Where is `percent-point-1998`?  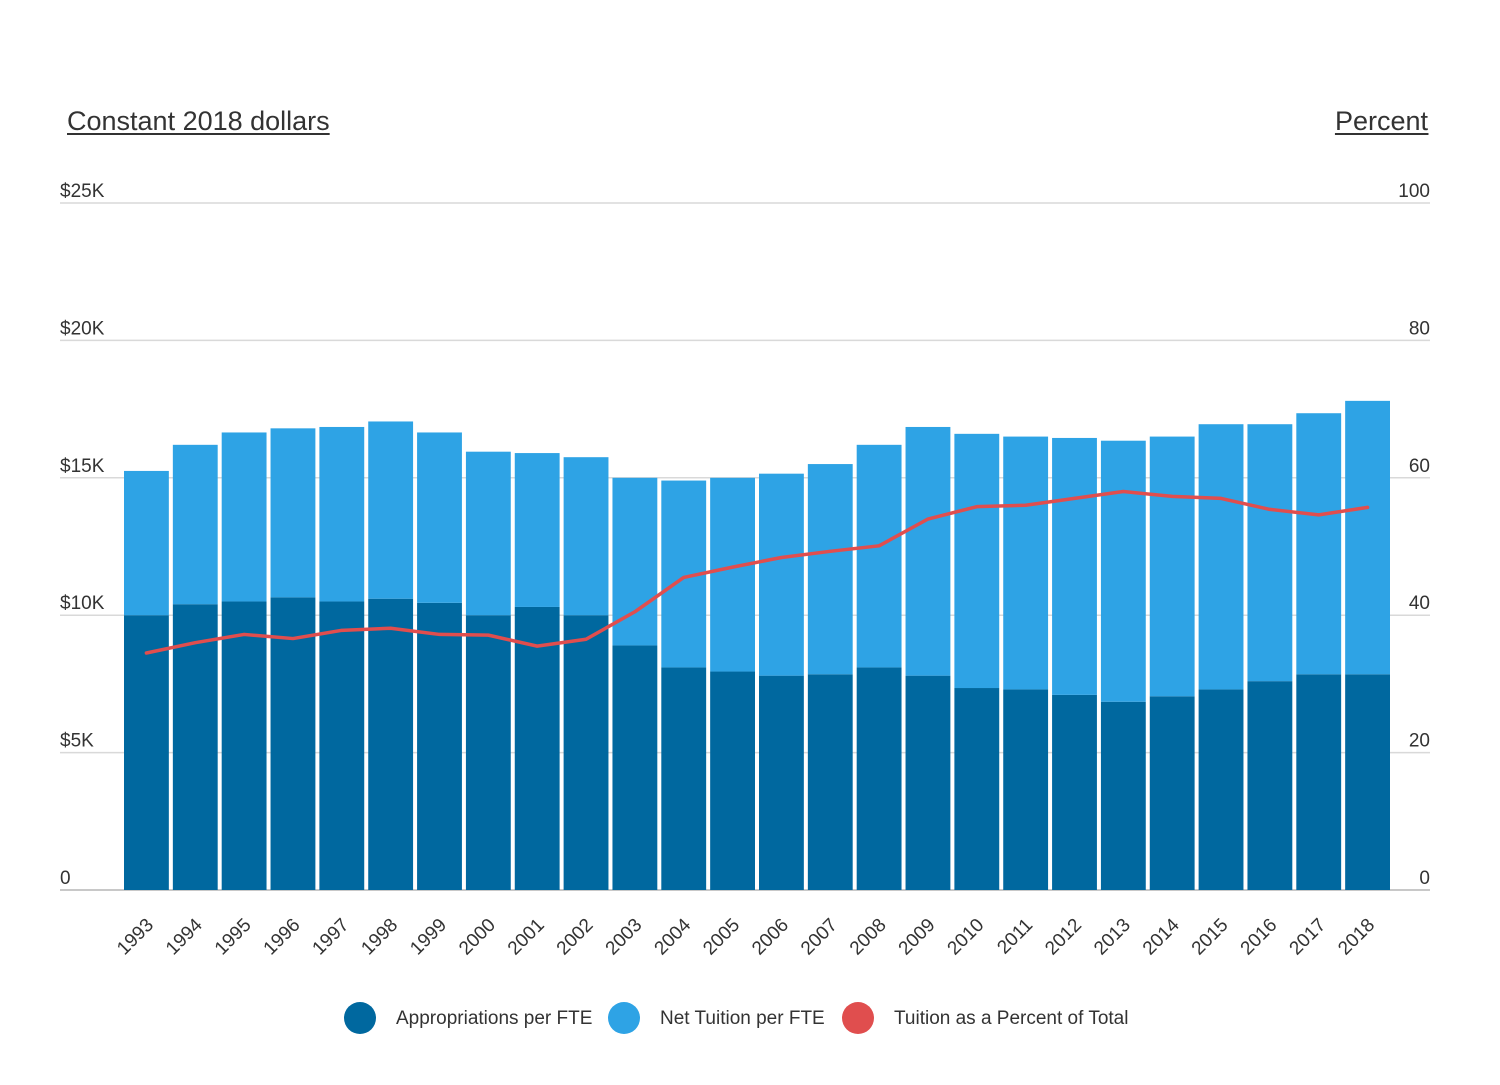
percent-point-1998 is located at coordinates (391, 628).